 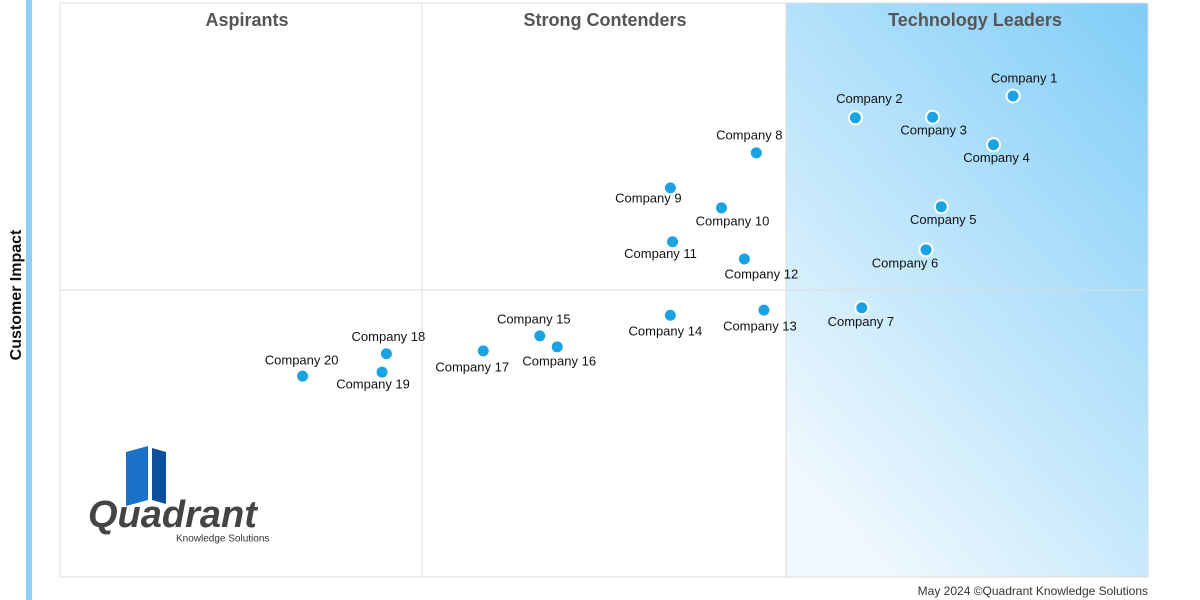 What do you see at coordinates (749, 134) in the screenshot?
I see `point-label: Company 8` at bounding box center [749, 134].